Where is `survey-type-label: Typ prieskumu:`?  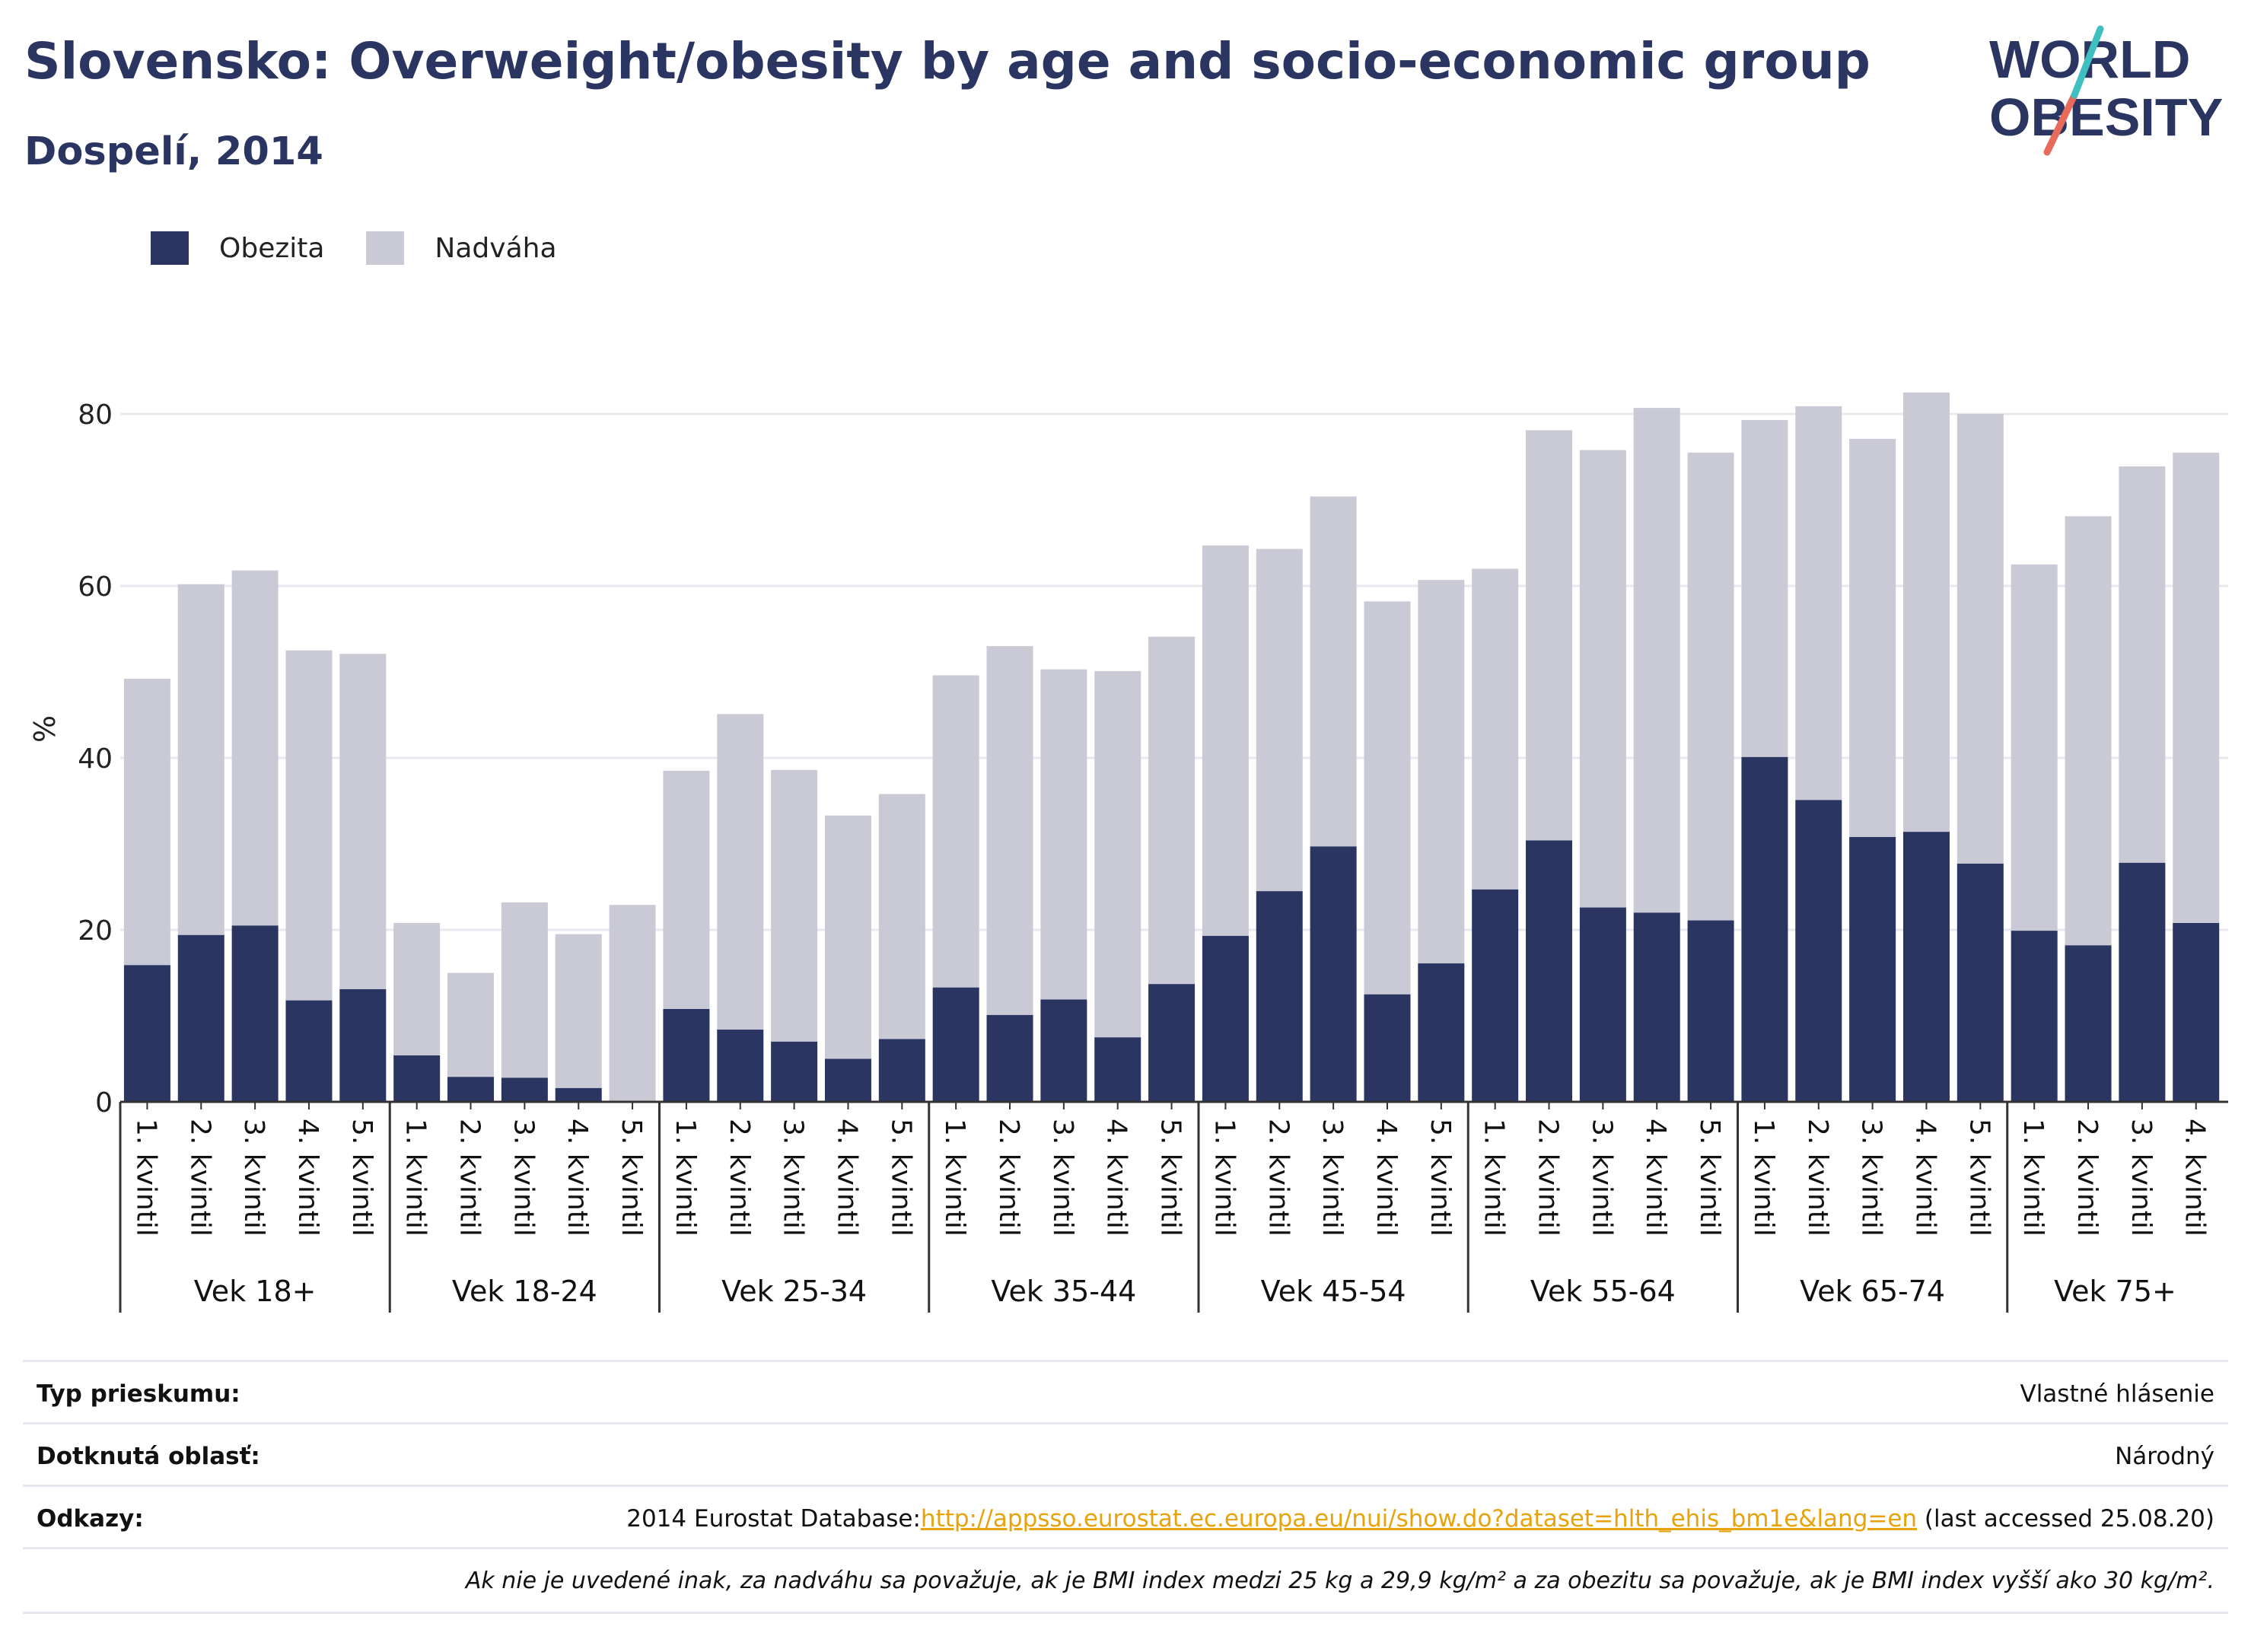
survey-type-label: Typ prieskumu: is located at coordinates (138, 1394).